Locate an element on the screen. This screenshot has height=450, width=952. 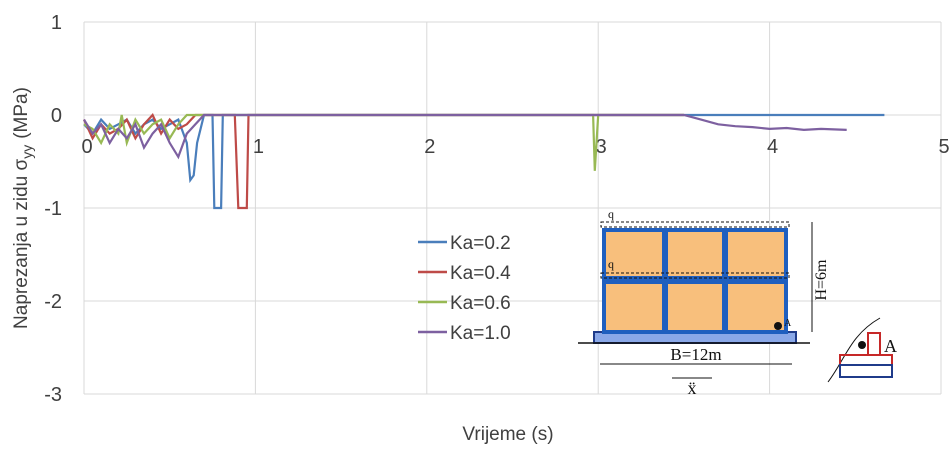
legend-label: Ka=1.0 is located at coordinates (480, 333).